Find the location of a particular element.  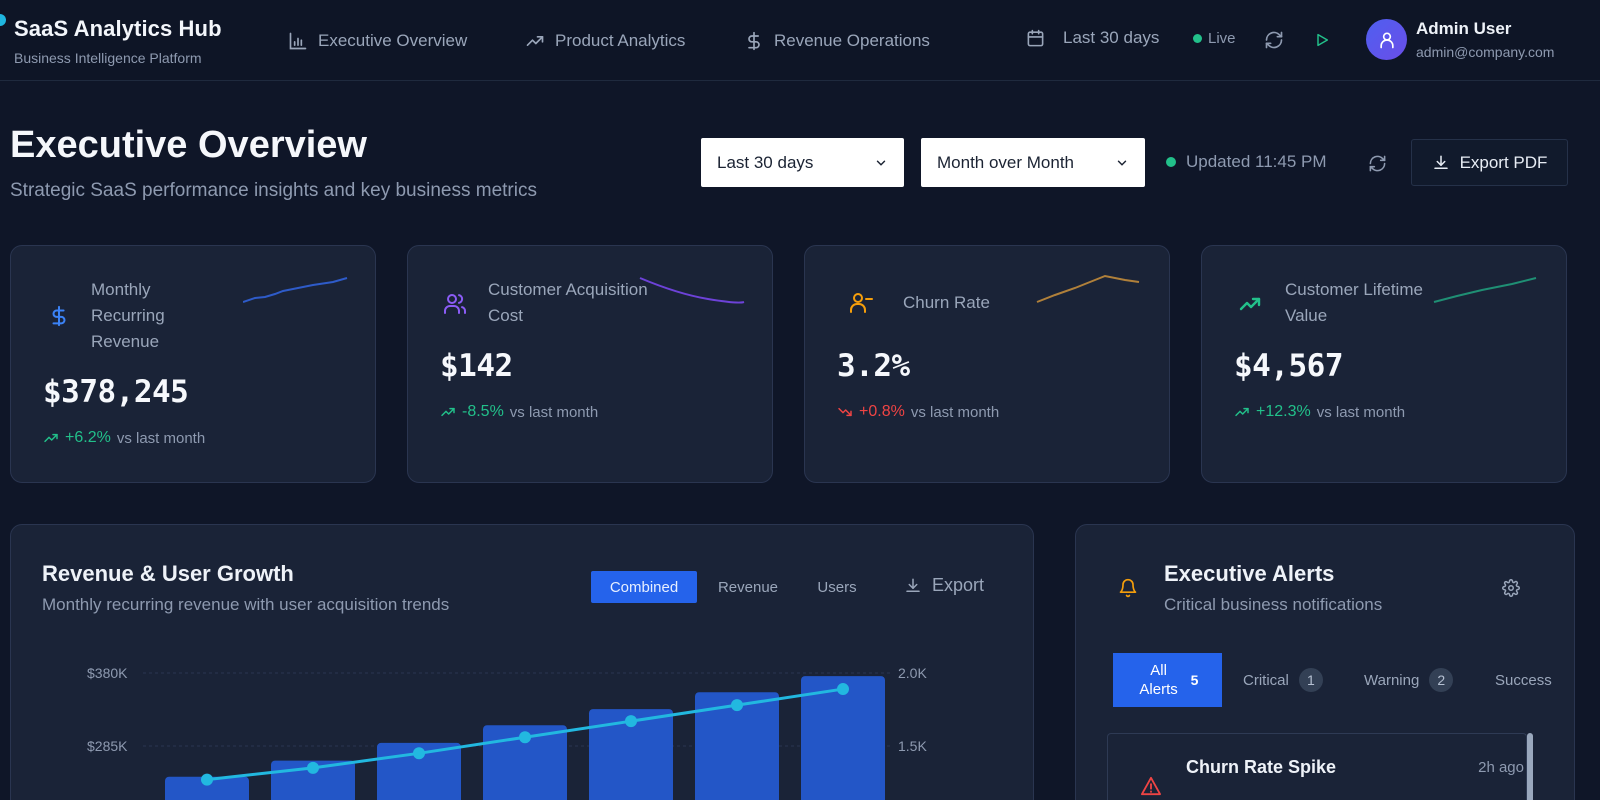

alerts-scrollbar is located at coordinates (1530, 766).